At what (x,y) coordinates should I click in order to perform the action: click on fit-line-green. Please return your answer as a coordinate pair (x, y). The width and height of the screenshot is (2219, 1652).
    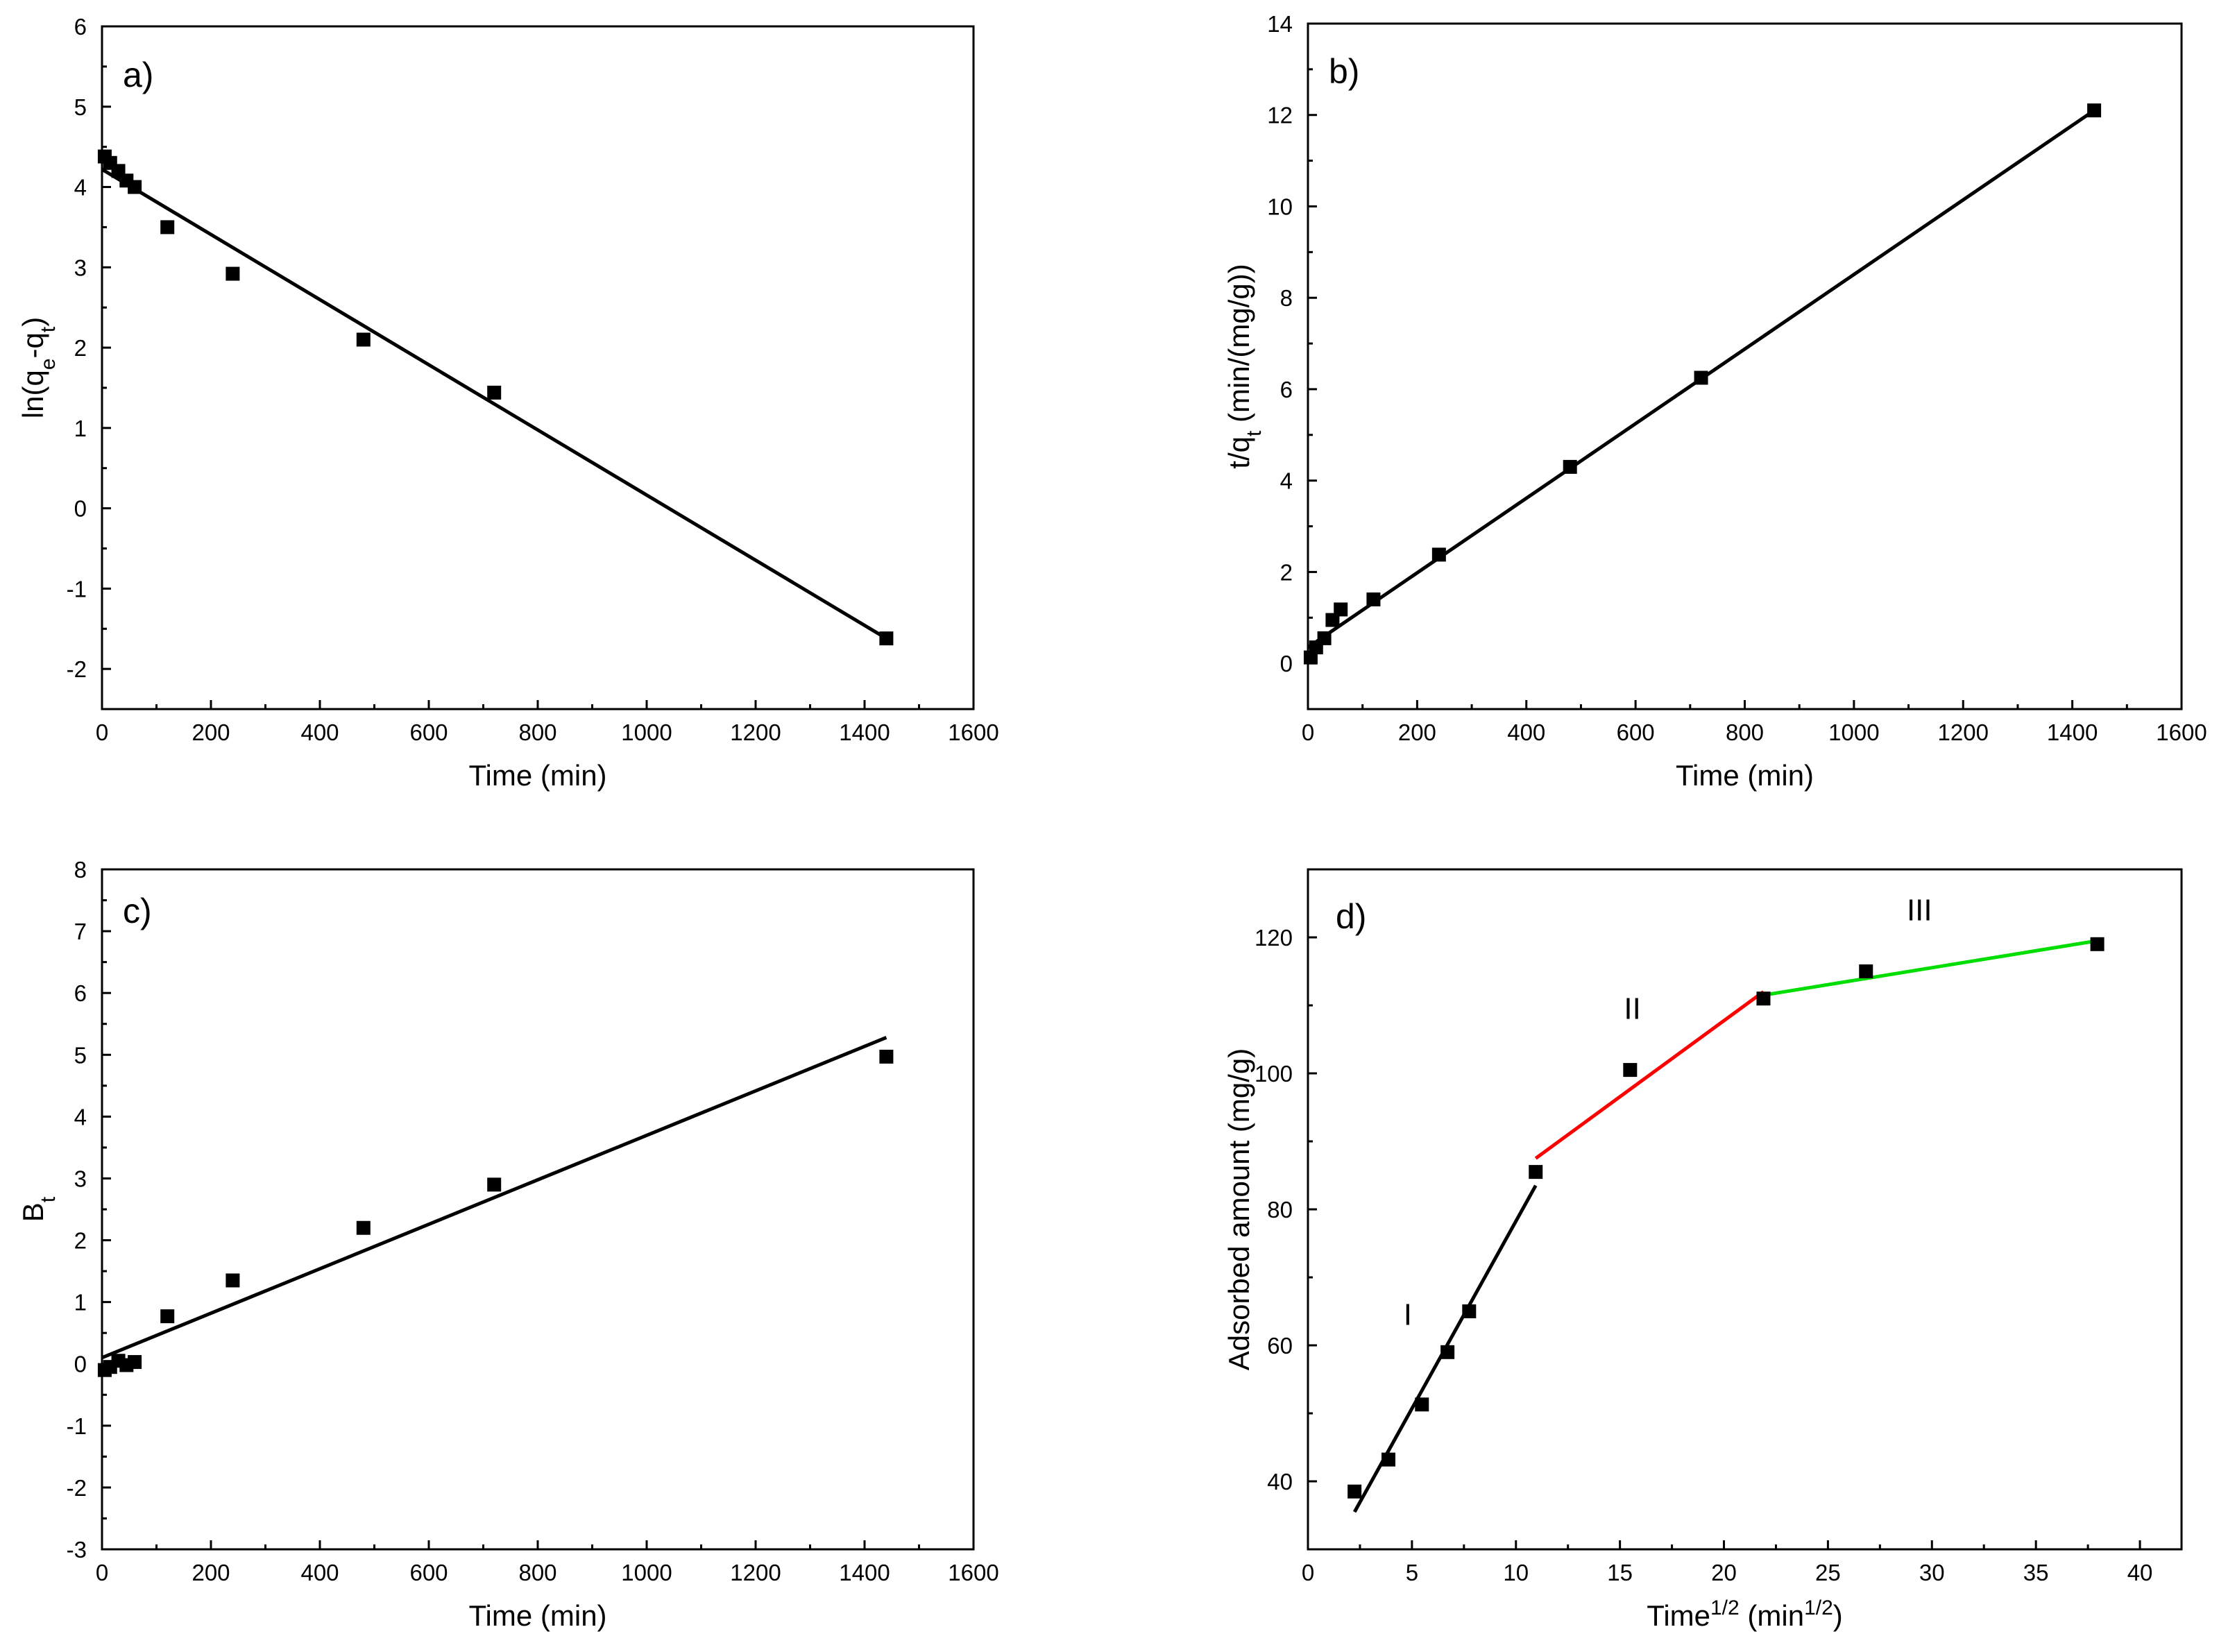
    Looking at the image, I should click on (1930, 968).